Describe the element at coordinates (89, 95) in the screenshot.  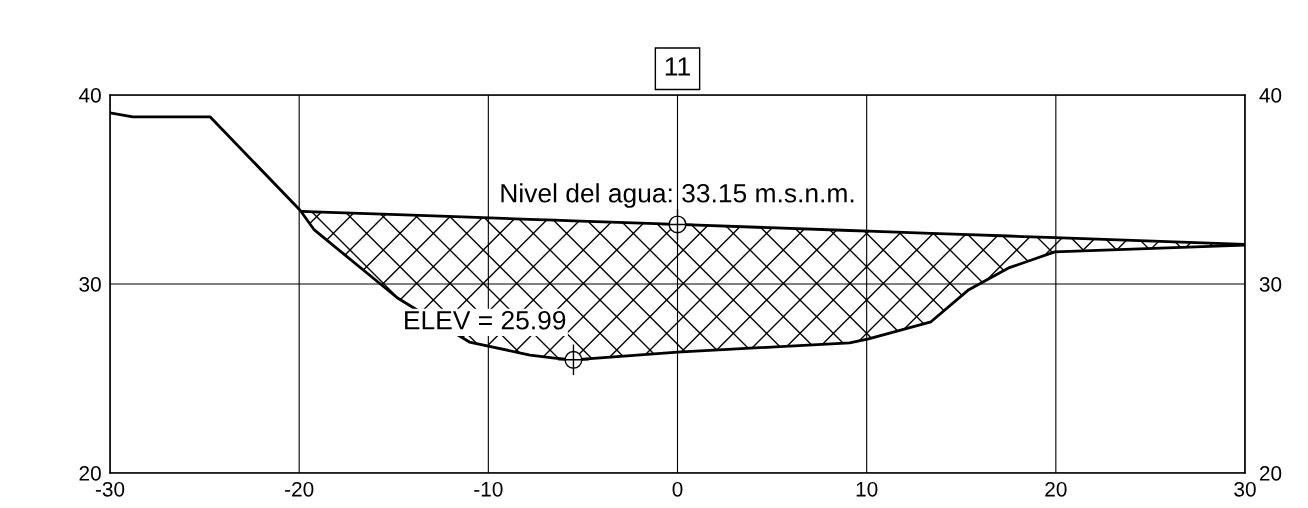
I see `y-tick-label: 40` at that location.